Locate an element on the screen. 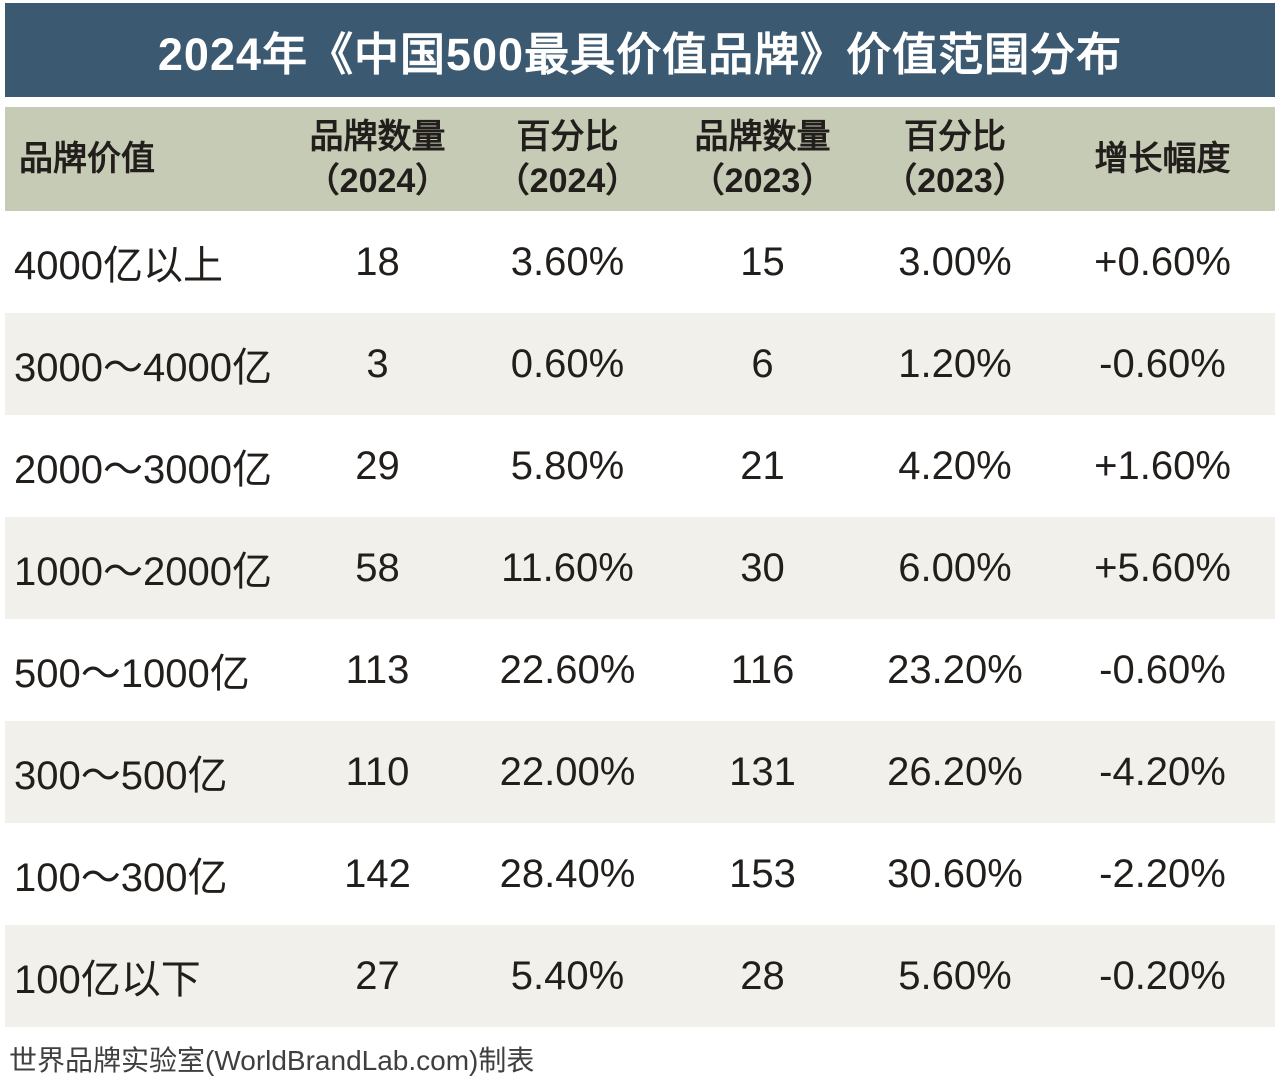 Image resolution: width=1280 pixels, height=1079 pixels. cell-pct-2024: 5.40% is located at coordinates (567, 975).